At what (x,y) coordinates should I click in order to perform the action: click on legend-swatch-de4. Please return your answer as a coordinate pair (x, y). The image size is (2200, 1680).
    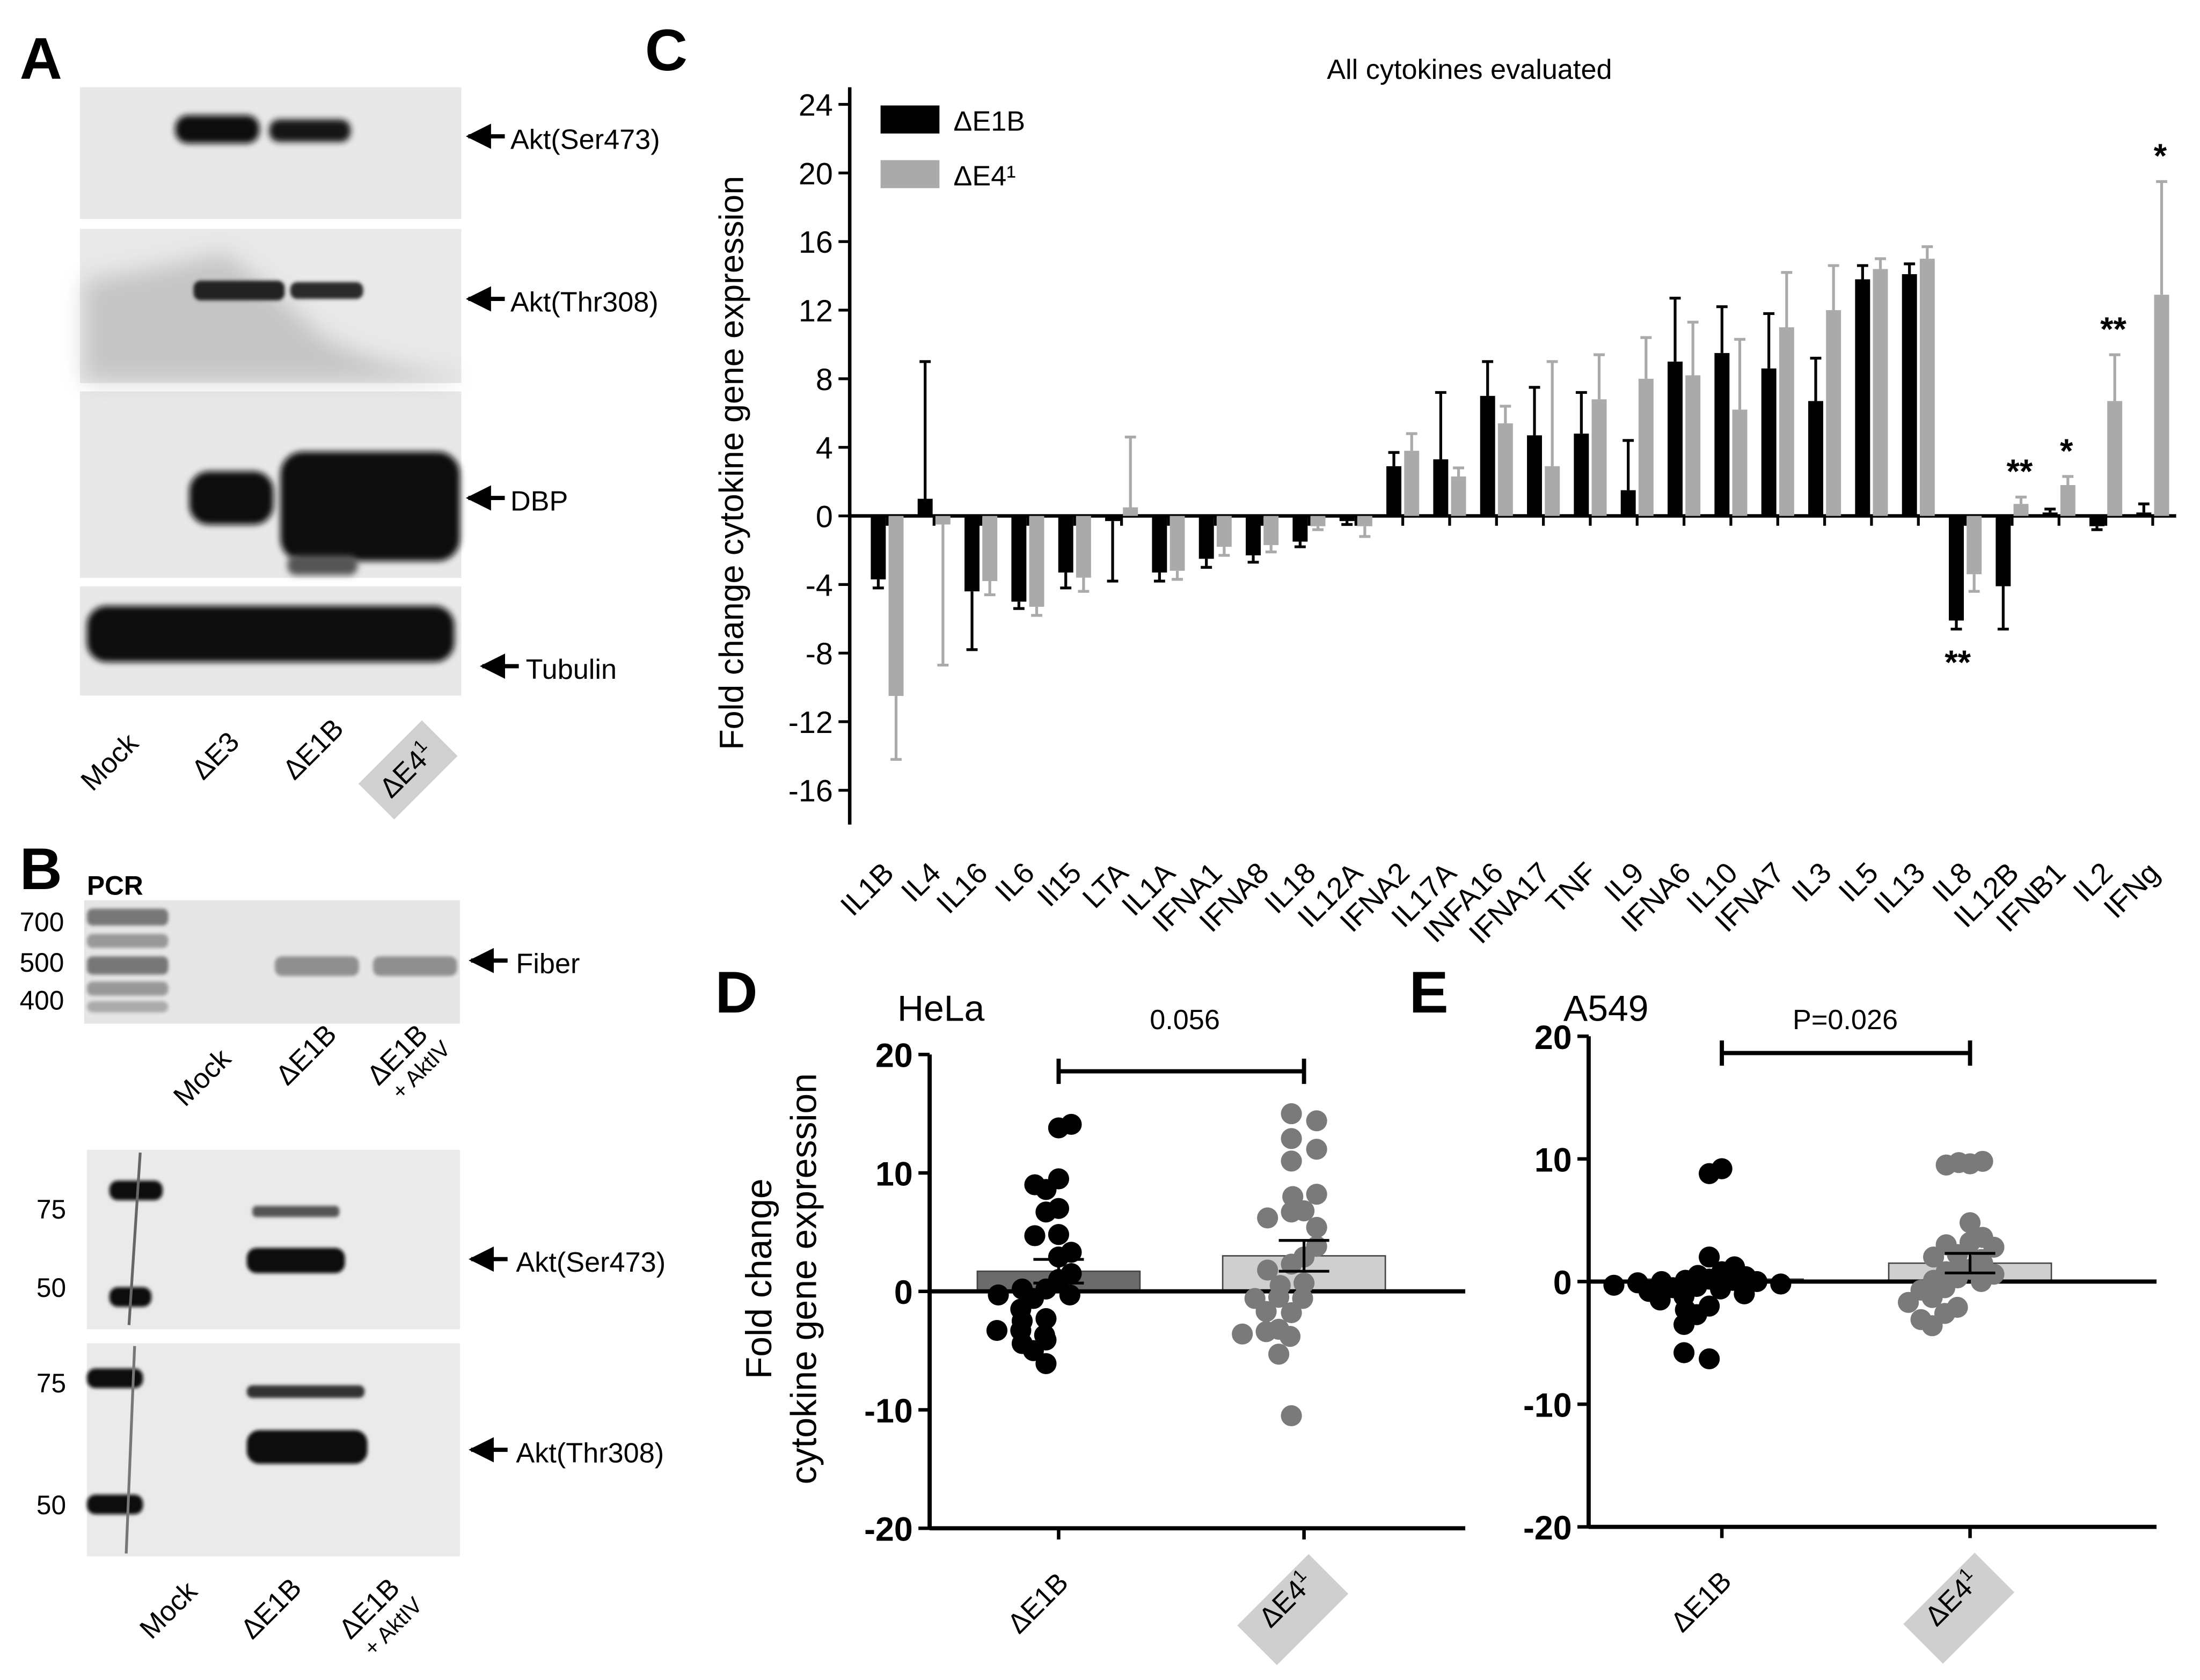
    Looking at the image, I should click on (910, 174).